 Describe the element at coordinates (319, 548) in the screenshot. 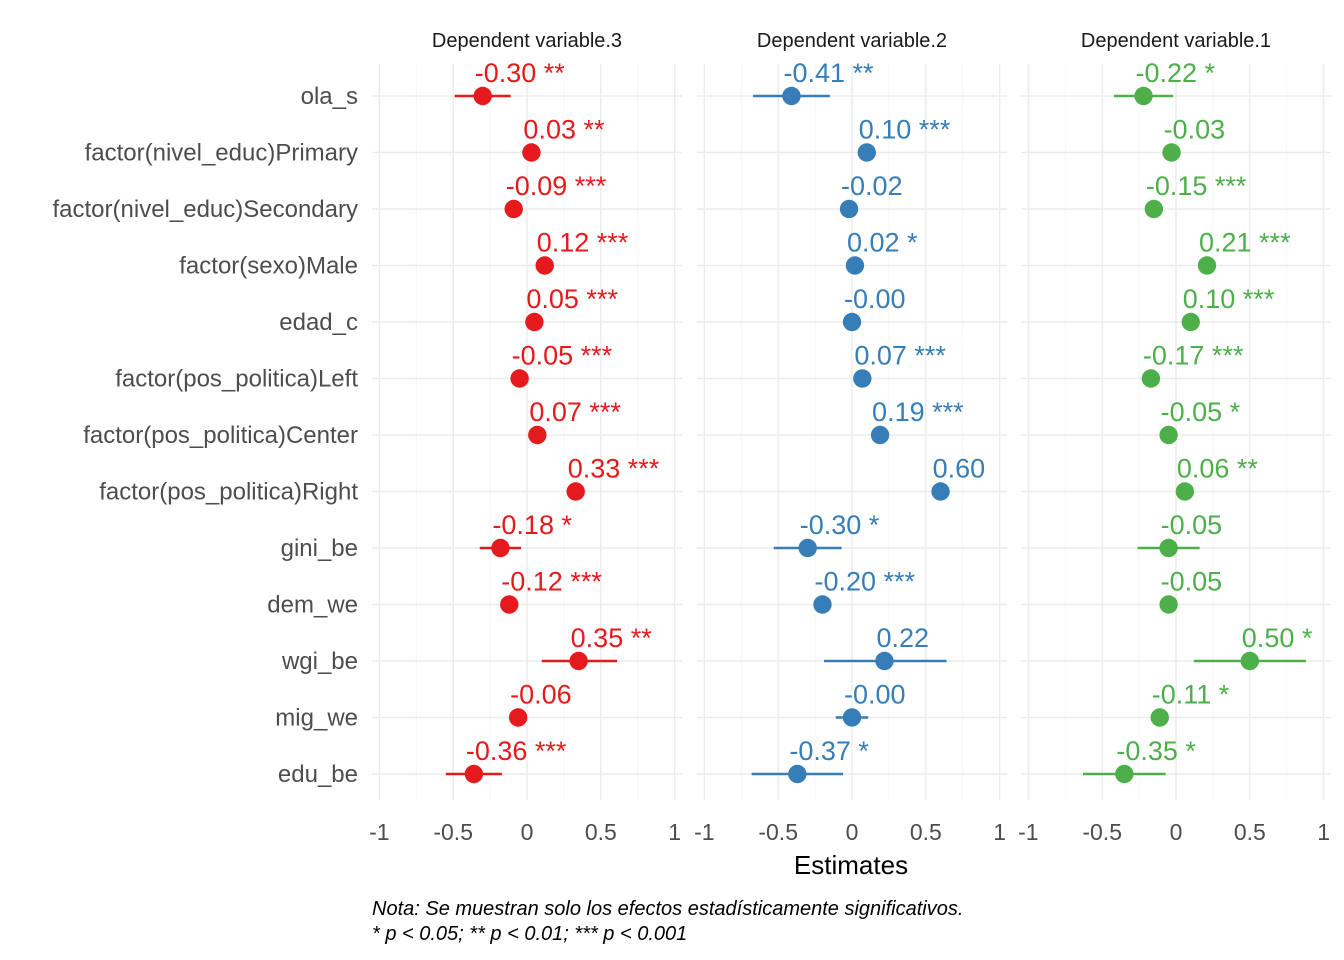

I see `term-label: gini_be` at that location.